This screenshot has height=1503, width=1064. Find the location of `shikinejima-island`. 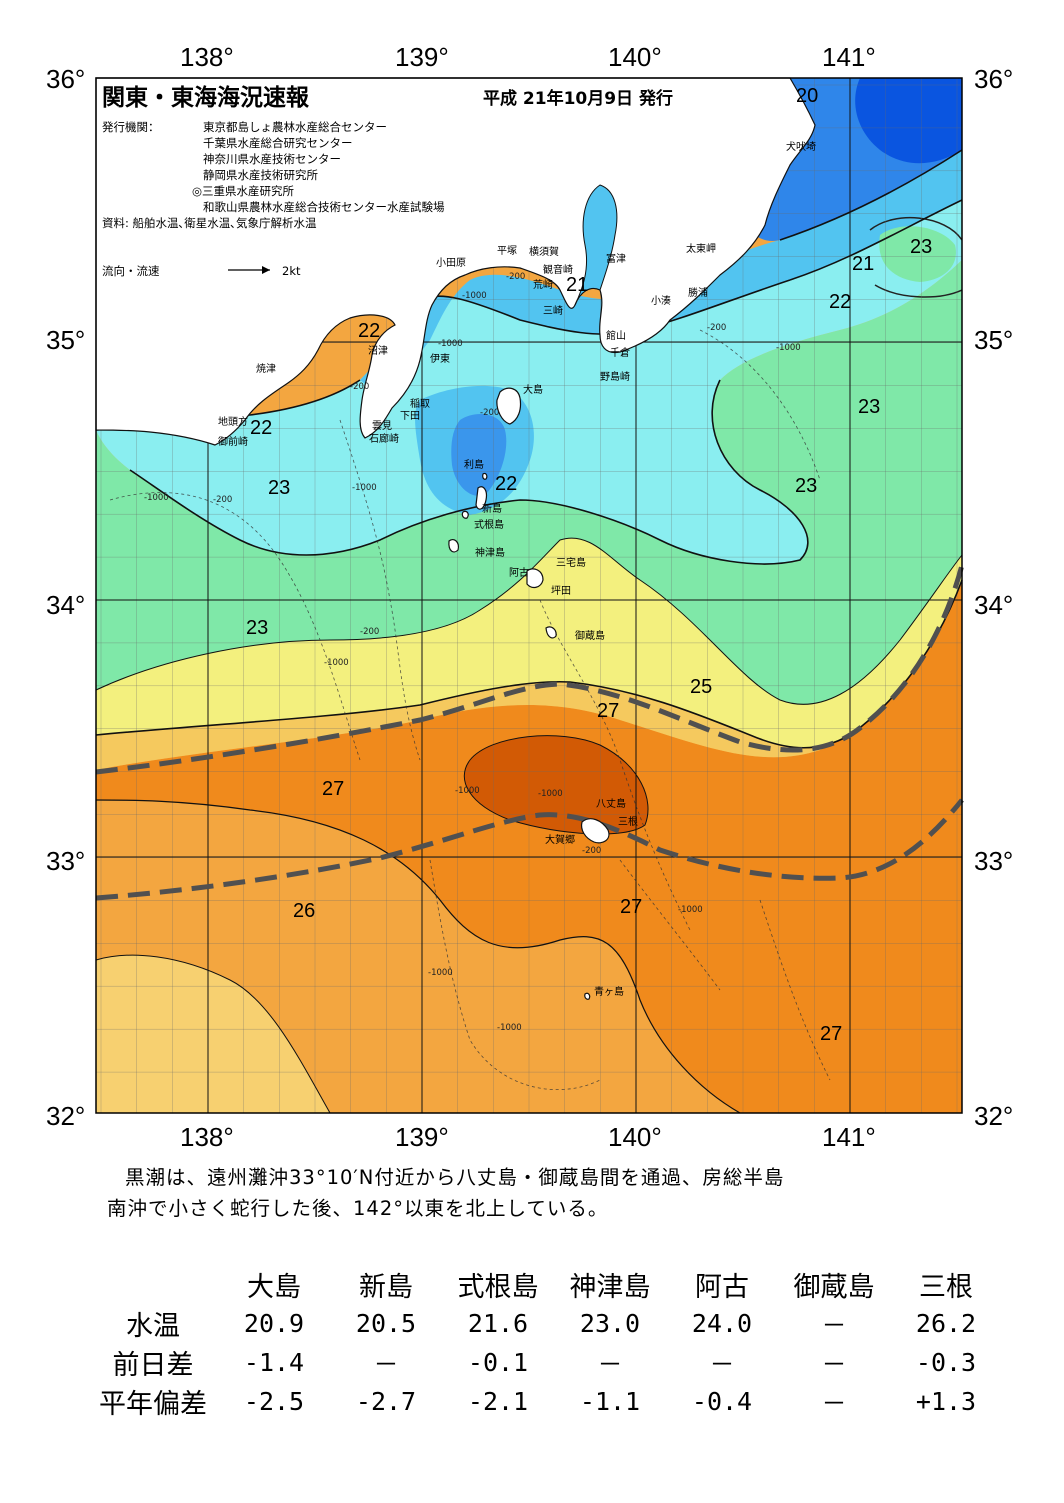

shikinejima-island is located at coordinates (465, 514).